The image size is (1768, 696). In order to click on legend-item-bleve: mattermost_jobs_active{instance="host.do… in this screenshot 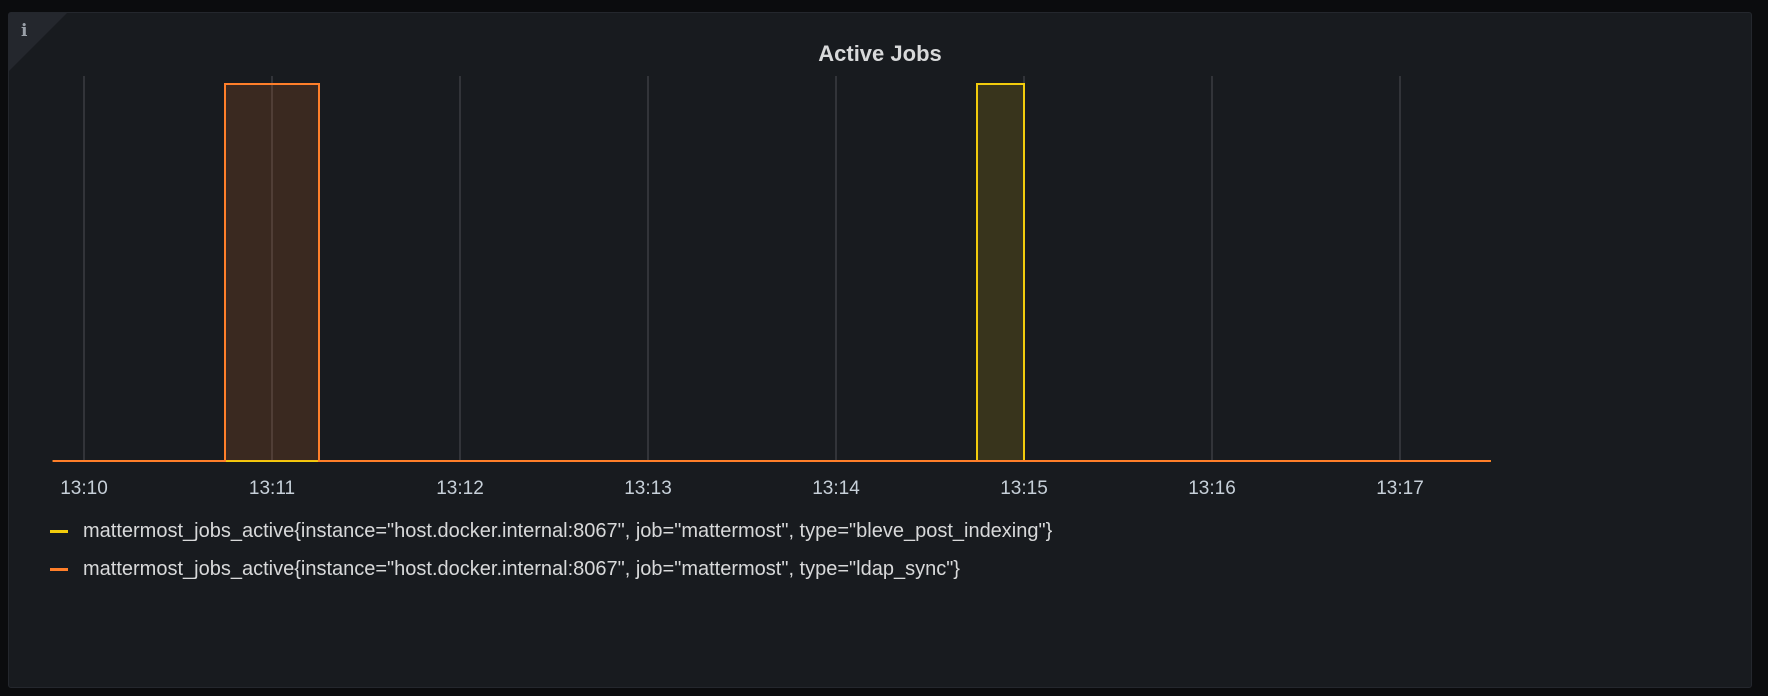, I will do `click(551, 531)`.